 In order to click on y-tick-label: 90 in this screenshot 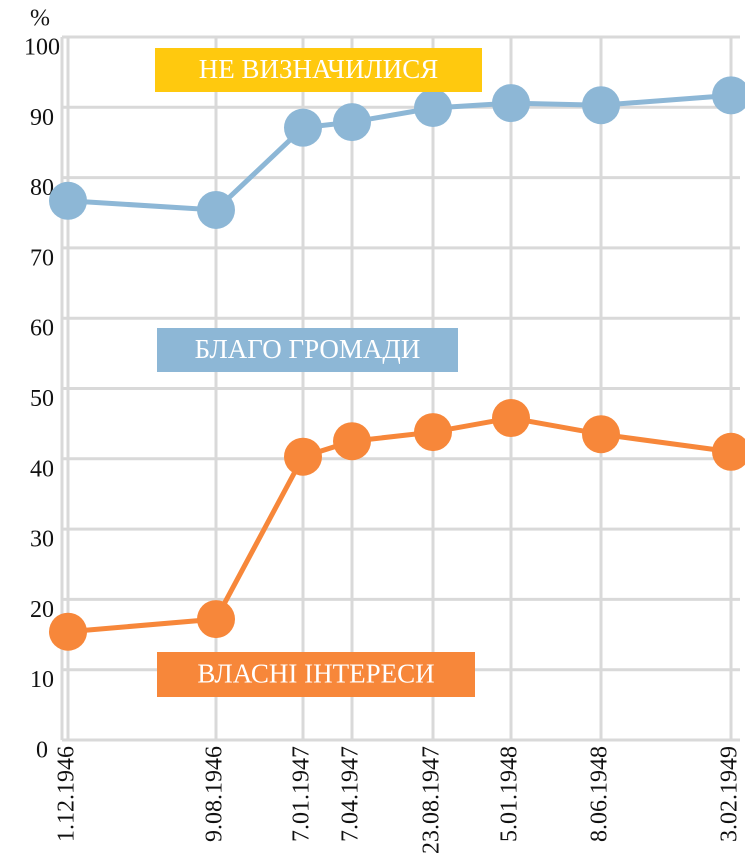, I will do `click(42, 118)`.